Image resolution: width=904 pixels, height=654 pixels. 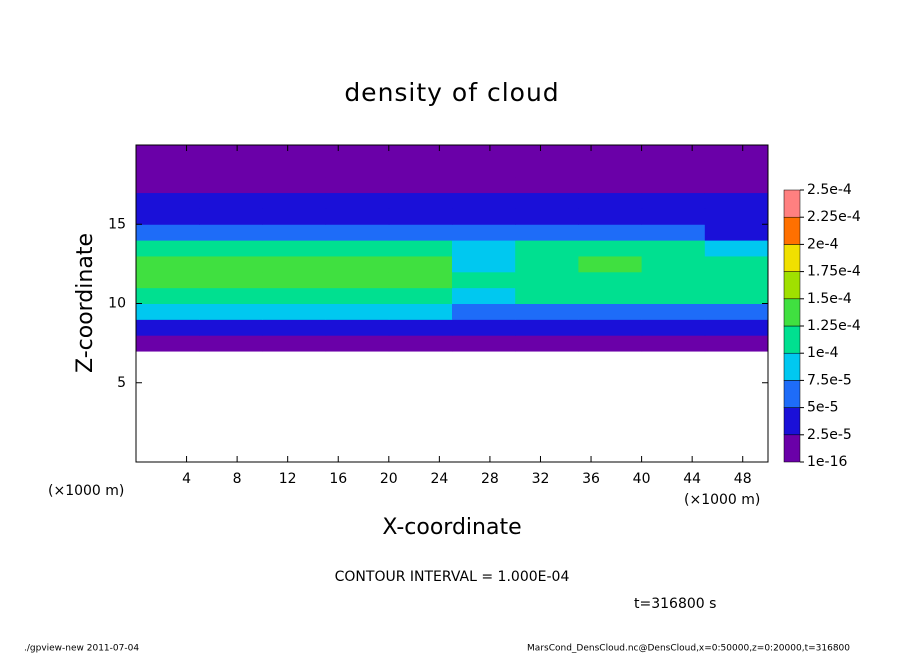 I want to click on y-tick-label: 5, so click(x=121, y=383).